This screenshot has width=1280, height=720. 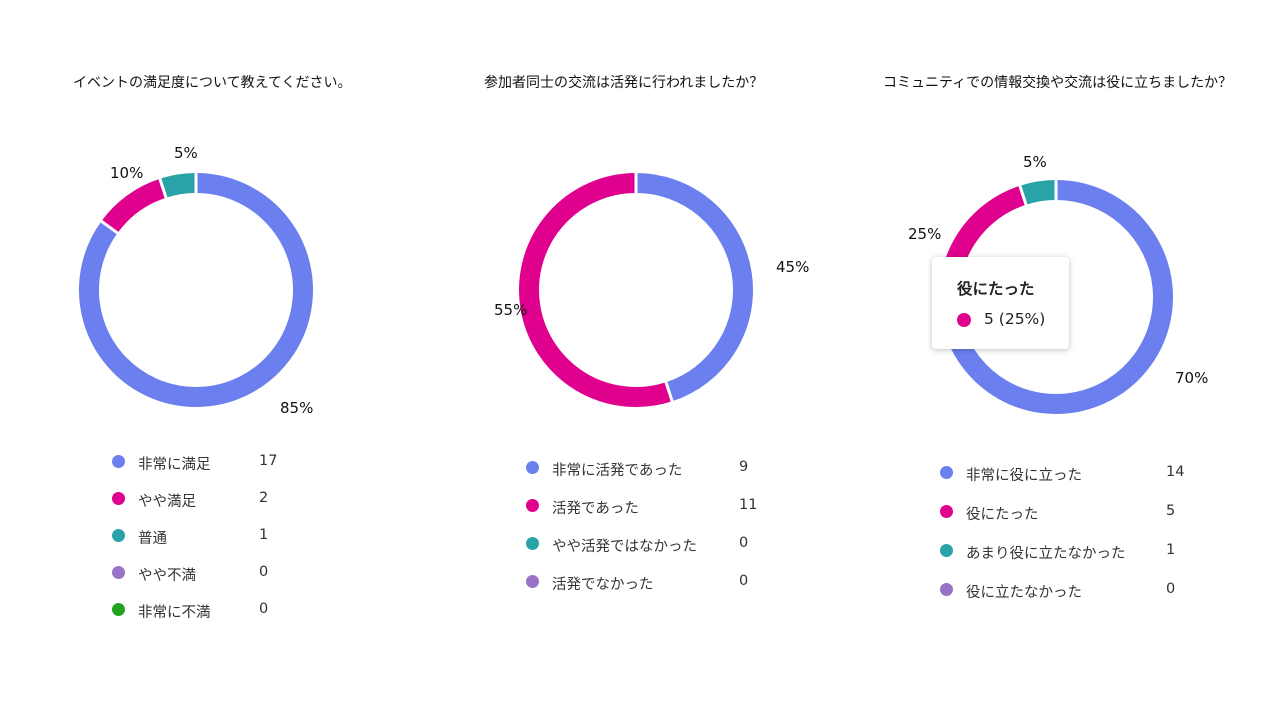 I want to click on legend-label: 非常に不満, so click(x=174, y=613).